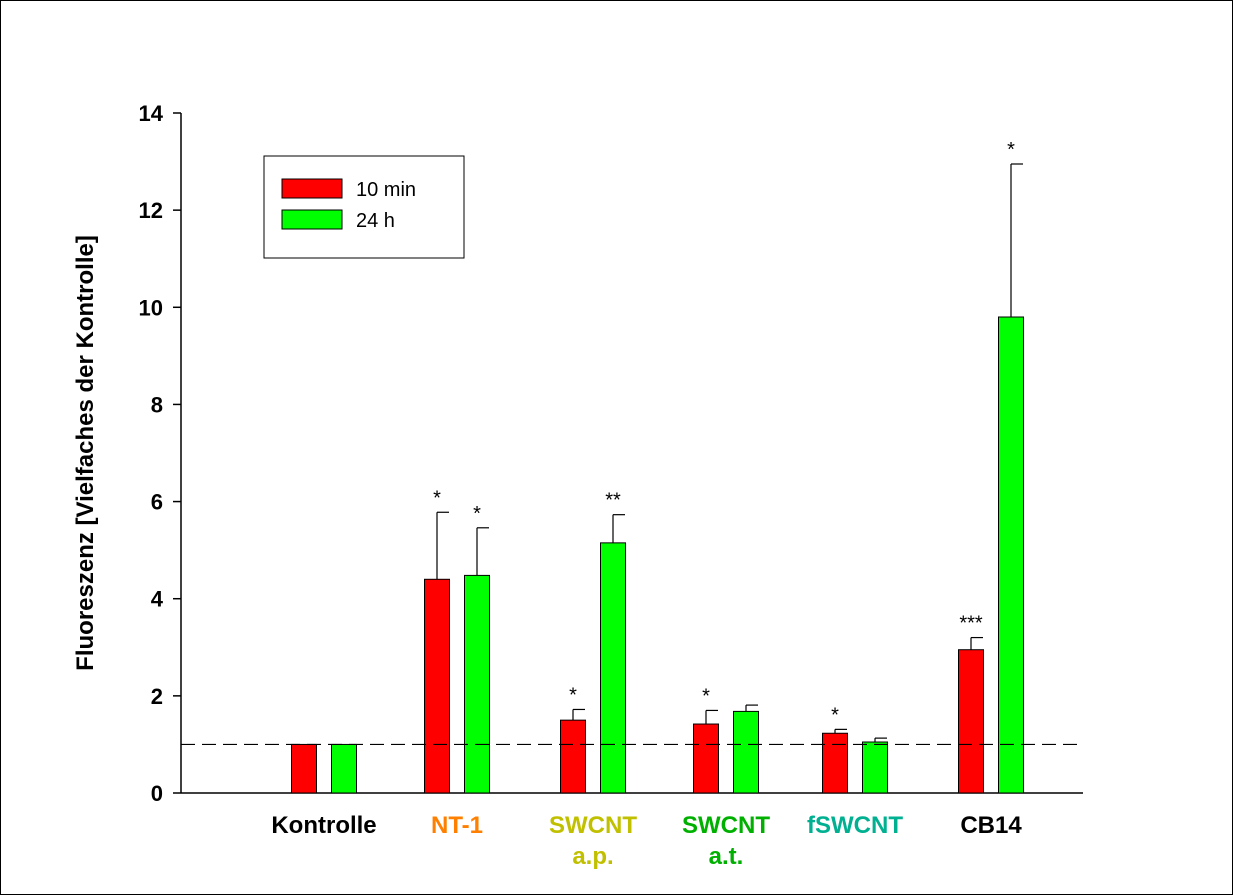 The width and height of the screenshot is (1233, 896). Describe the element at coordinates (375, 221) in the screenshot. I see `legend-label: 24 h` at that location.